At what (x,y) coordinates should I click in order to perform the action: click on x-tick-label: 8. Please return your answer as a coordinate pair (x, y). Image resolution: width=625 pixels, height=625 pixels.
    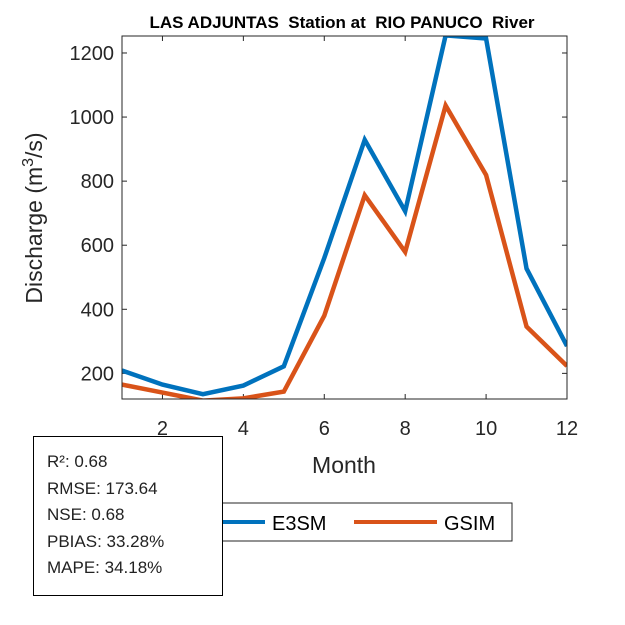
    Looking at the image, I should click on (405, 429).